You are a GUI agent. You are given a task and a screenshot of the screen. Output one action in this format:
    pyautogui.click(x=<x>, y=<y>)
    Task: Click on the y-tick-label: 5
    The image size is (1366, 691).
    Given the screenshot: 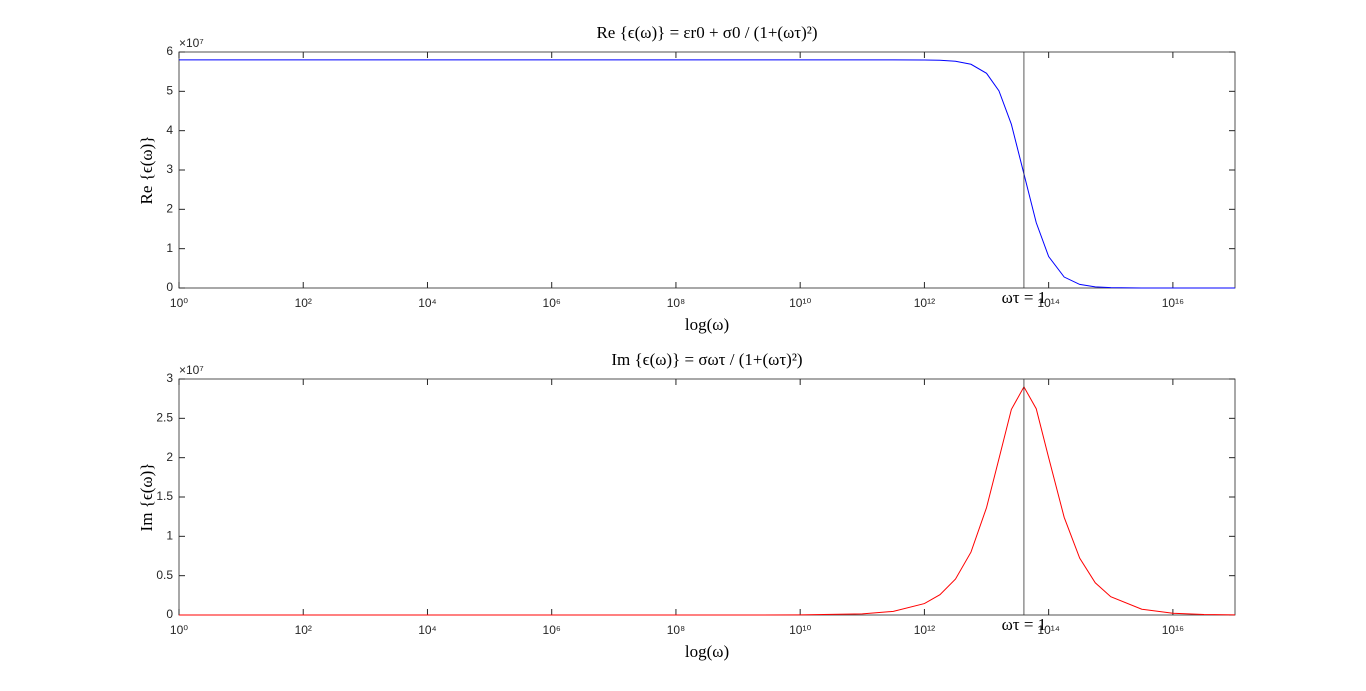 What is the action you would take?
    pyautogui.click(x=169, y=91)
    